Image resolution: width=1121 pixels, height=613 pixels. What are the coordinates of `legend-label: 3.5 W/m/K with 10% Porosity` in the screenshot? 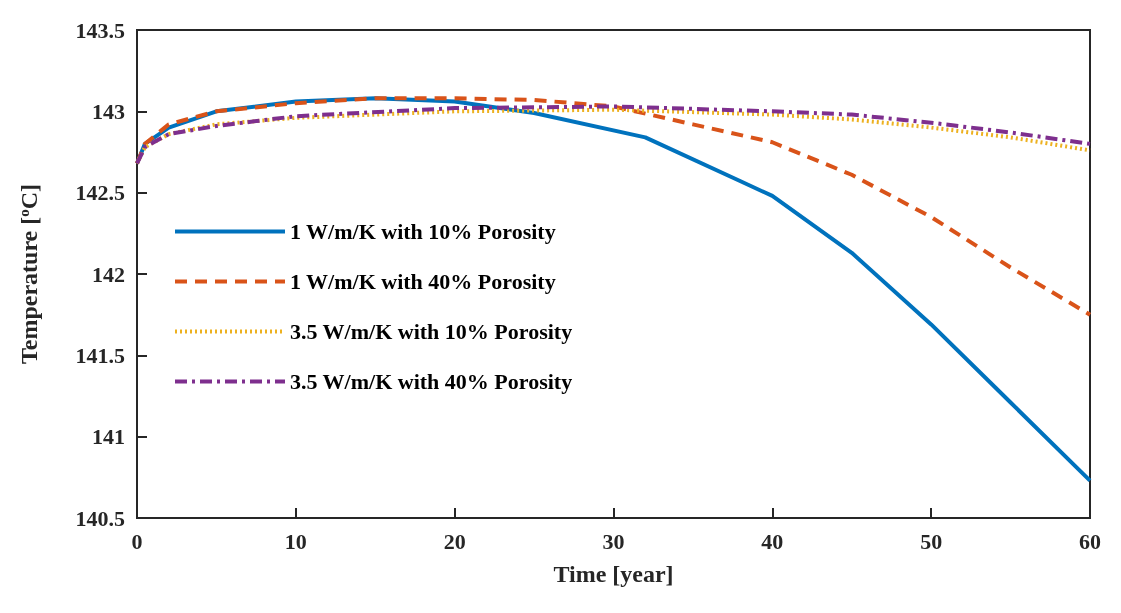 It's located at (431, 331).